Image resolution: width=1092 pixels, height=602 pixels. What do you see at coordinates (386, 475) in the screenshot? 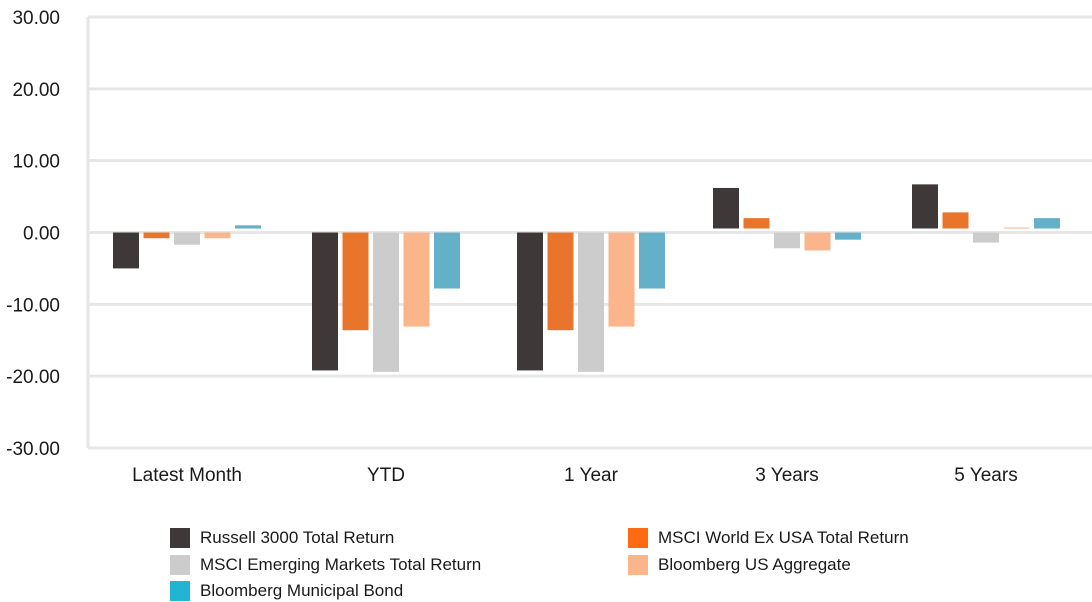
I see `x-tick-label: YTD` at bounding box center [386, 475].